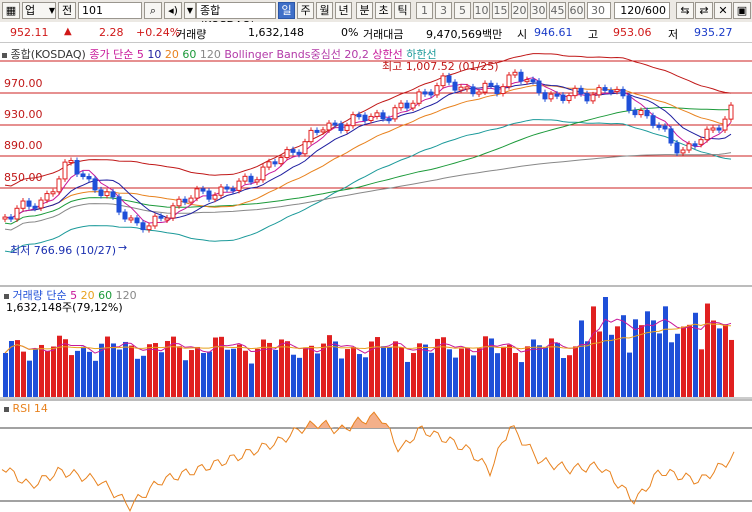  Describe the element at coordinates (383, 10) in the screenshot. I see `unit-tab-second: 초` at that location.